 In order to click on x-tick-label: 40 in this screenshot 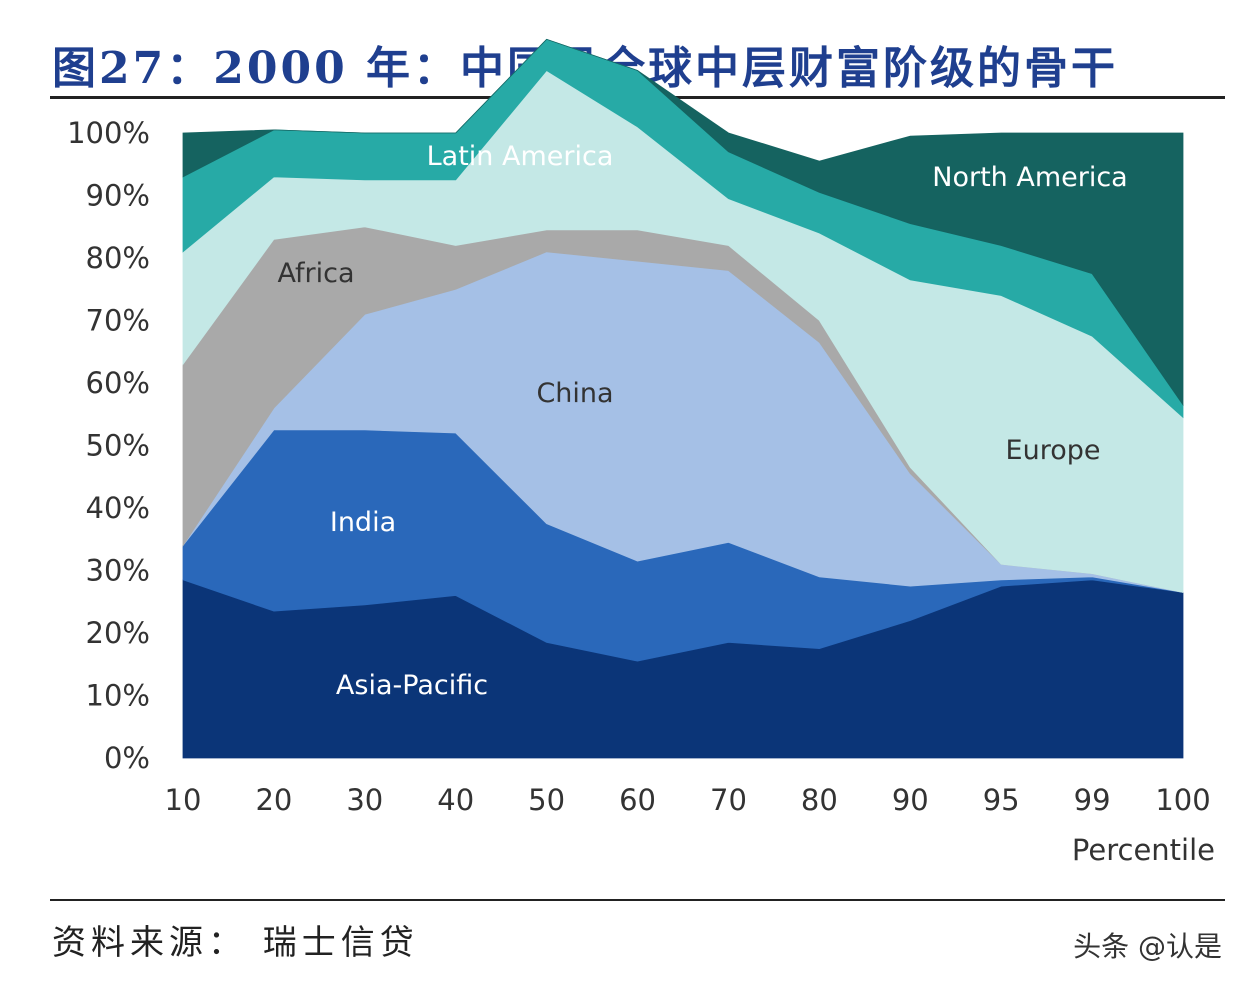, I will do `click(455, 800)`.